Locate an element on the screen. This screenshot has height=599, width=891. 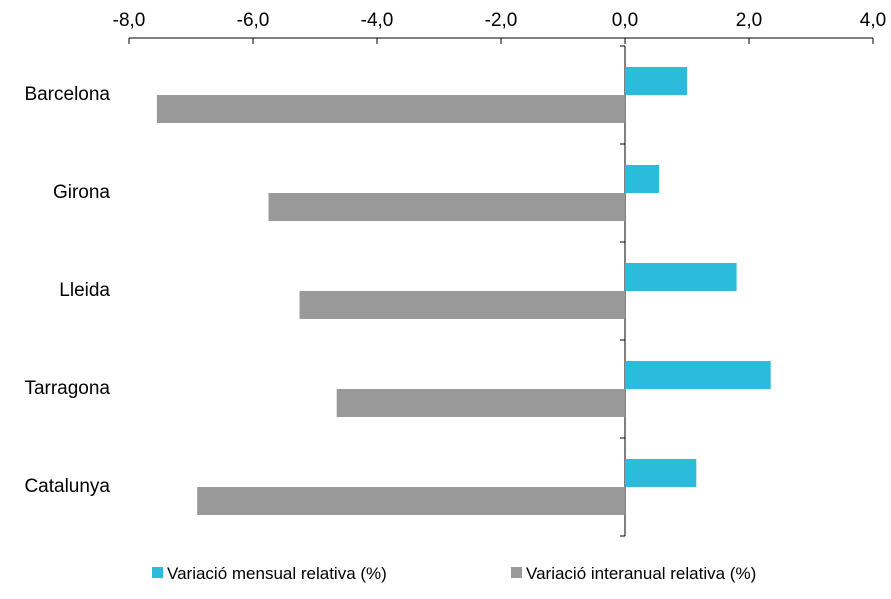
bar-mensual-barcelona is located at coordinates (656, 81).